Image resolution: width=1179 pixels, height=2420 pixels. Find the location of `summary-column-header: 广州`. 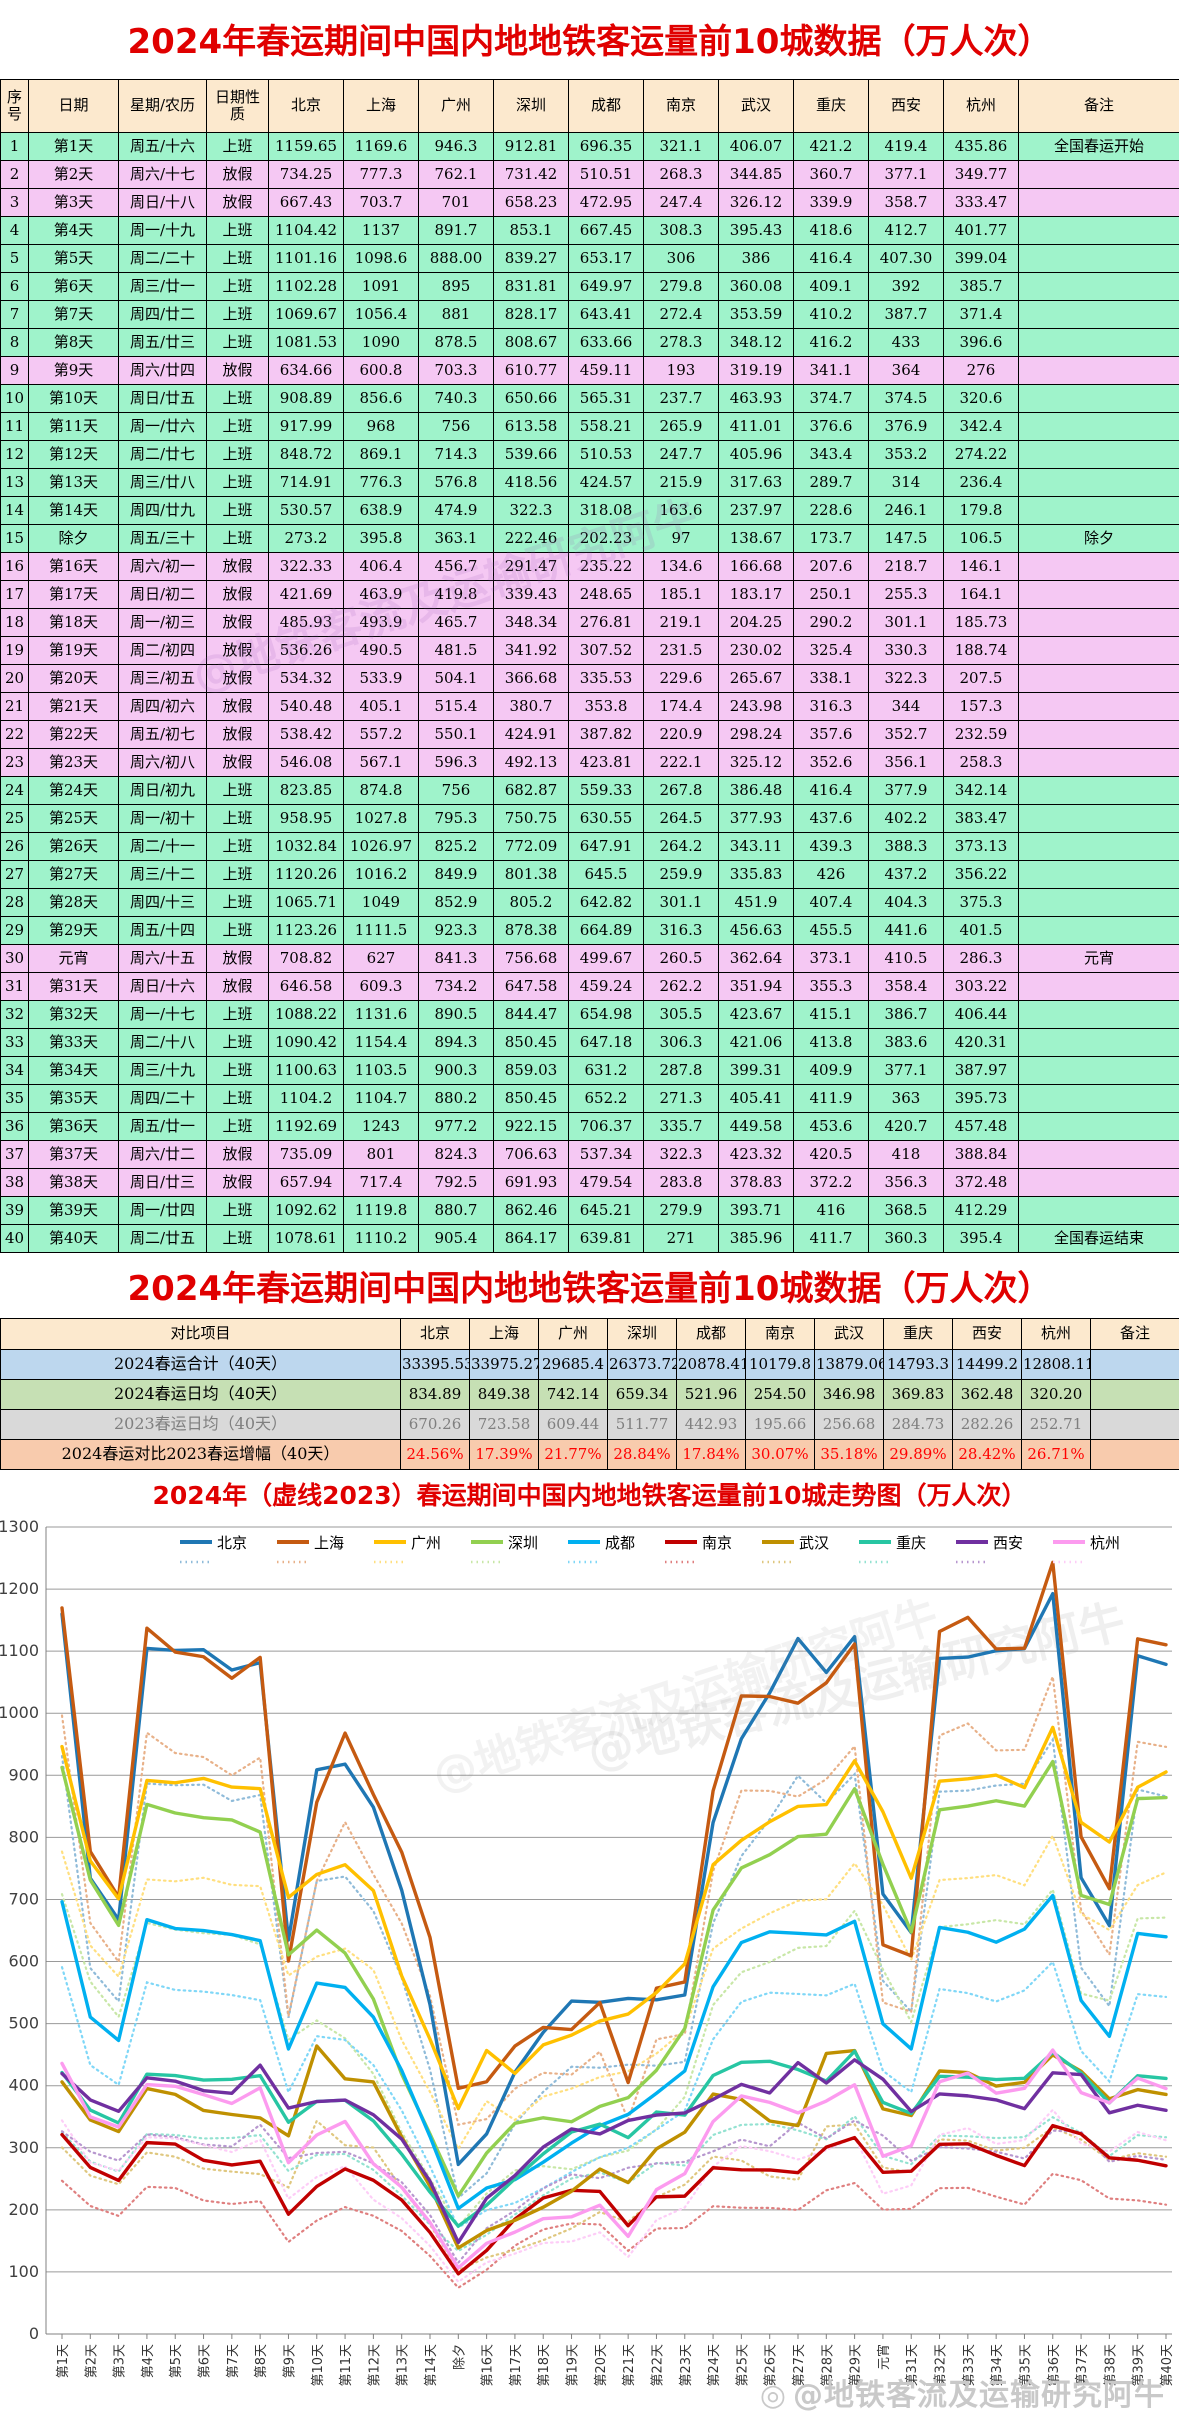

summary-column-header: 广州 is located at coordinates (573, 1334).